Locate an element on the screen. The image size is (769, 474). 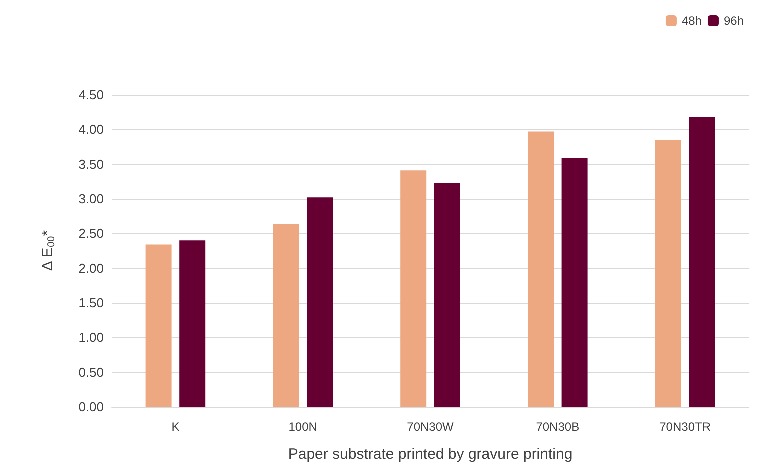
legend-label: 48h is located at coordinates (692, 21).